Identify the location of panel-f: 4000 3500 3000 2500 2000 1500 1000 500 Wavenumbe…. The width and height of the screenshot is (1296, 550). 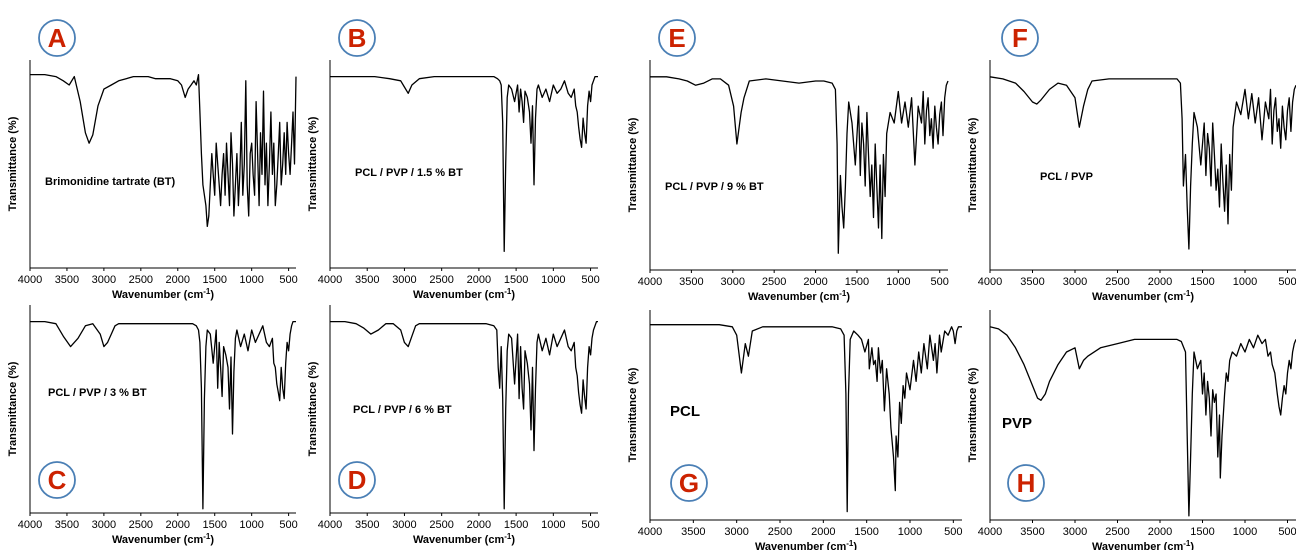
(1131, 161).